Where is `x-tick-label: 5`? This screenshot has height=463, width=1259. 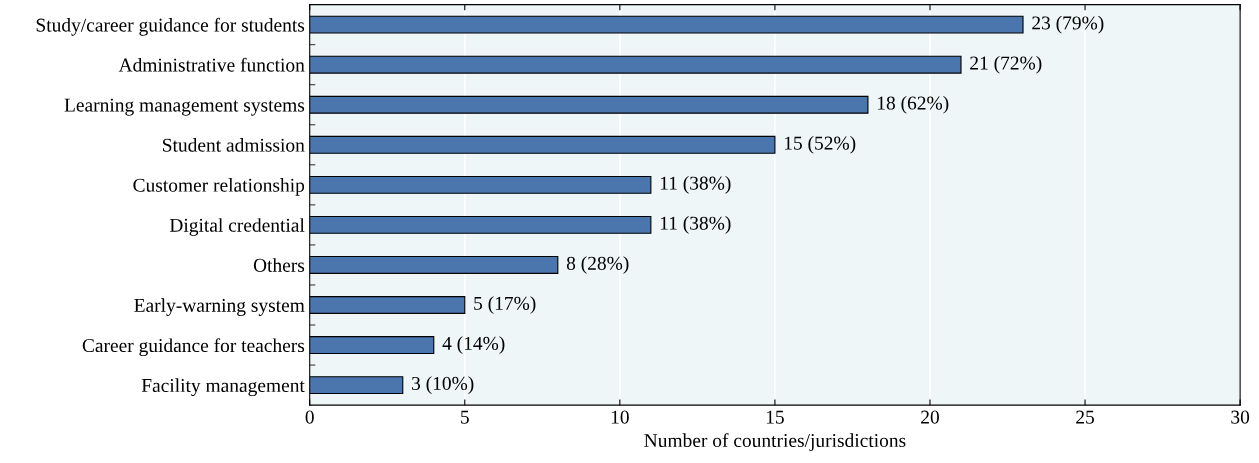 x-tick-label: 5 is located at coordinates (465, 417).